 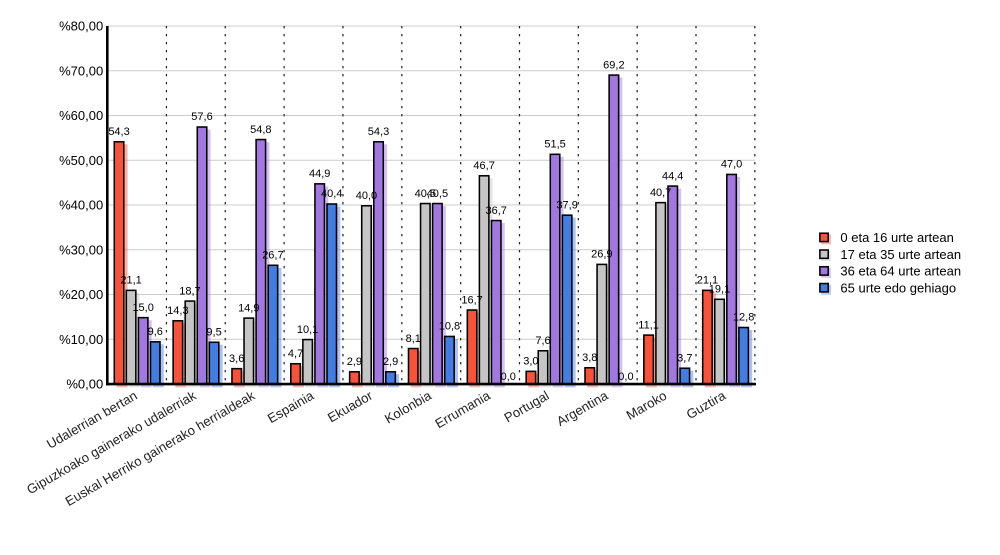 I want to click on svg-text: %80,00, so click(x=81, y=26).